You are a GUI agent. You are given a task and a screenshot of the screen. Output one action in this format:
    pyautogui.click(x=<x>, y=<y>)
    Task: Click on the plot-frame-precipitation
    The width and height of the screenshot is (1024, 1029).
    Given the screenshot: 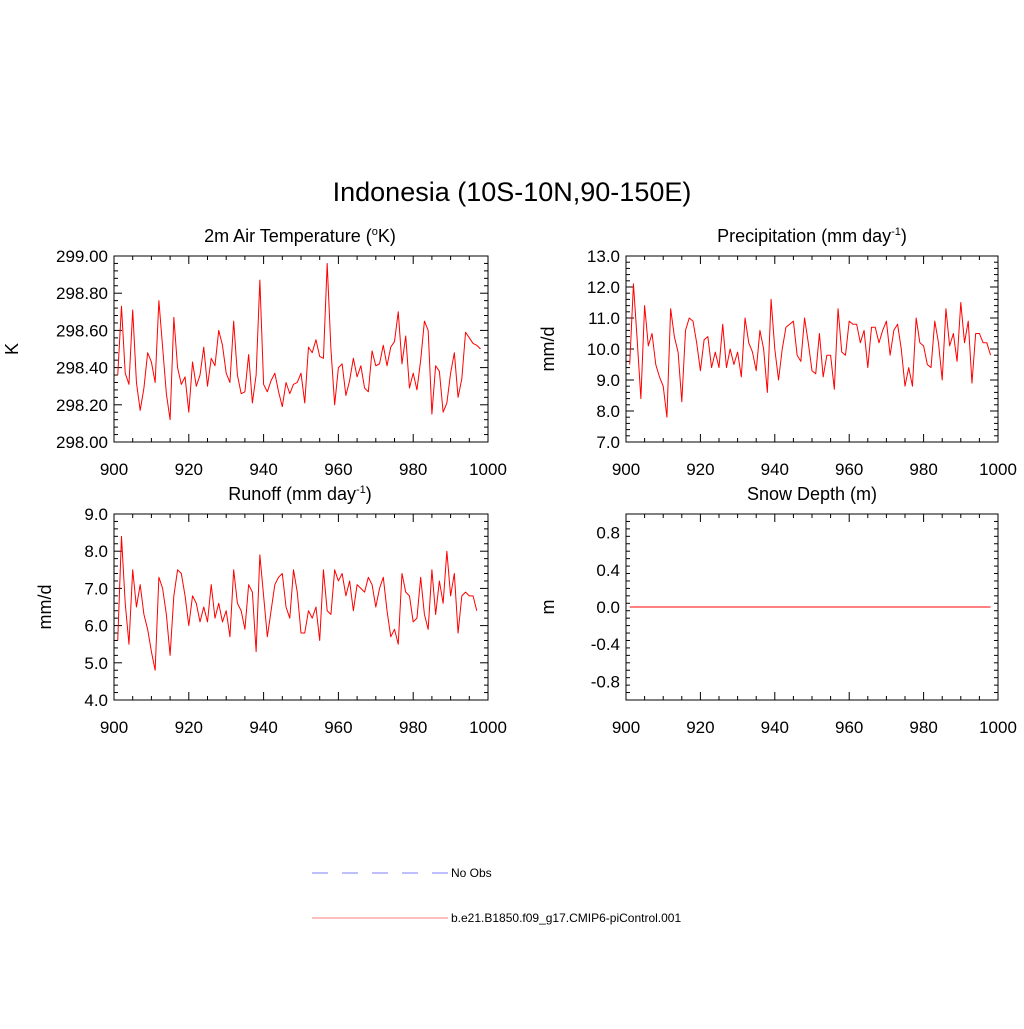 What is the action you would take?
    pyautogui.click(x=812, y=349)
    